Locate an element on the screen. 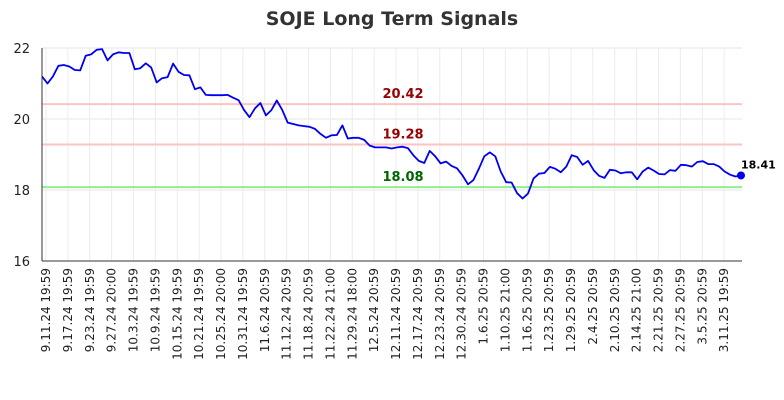 This screenshot has height=400, width=784. y-tick-label: 20 is located at coordinates (21, 120).